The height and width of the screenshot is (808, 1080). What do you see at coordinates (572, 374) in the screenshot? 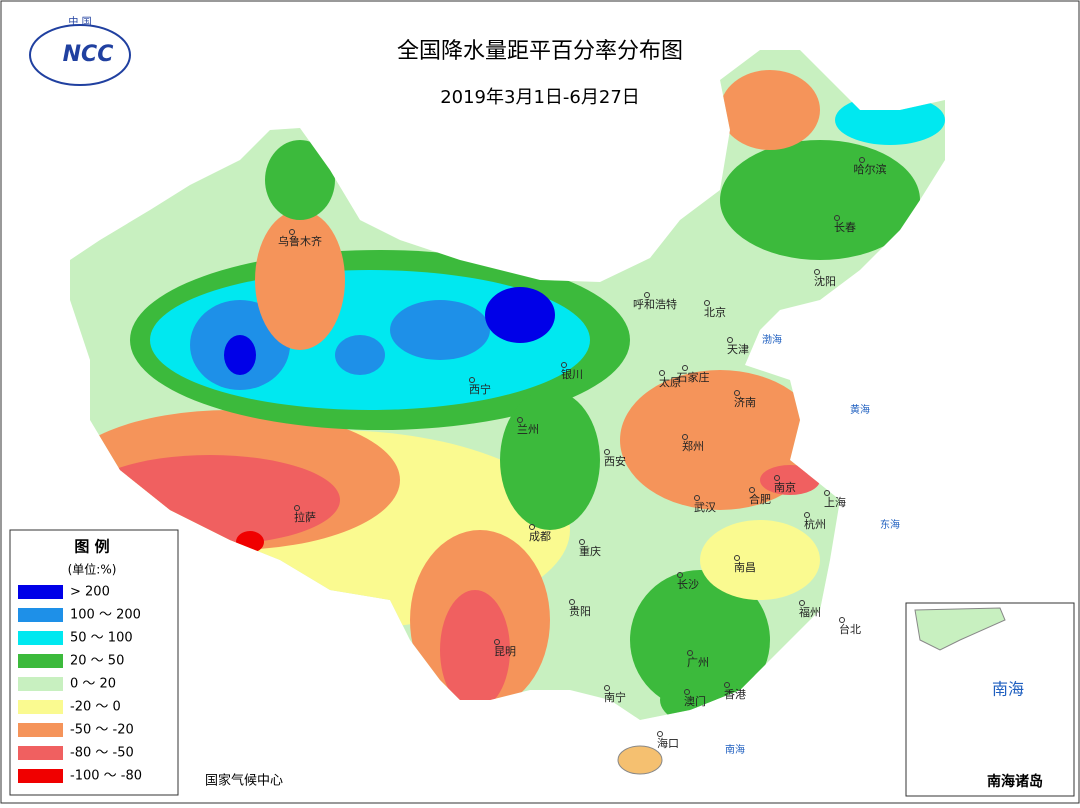
I see `city-label: 银川` at bounding box center [572, 374].